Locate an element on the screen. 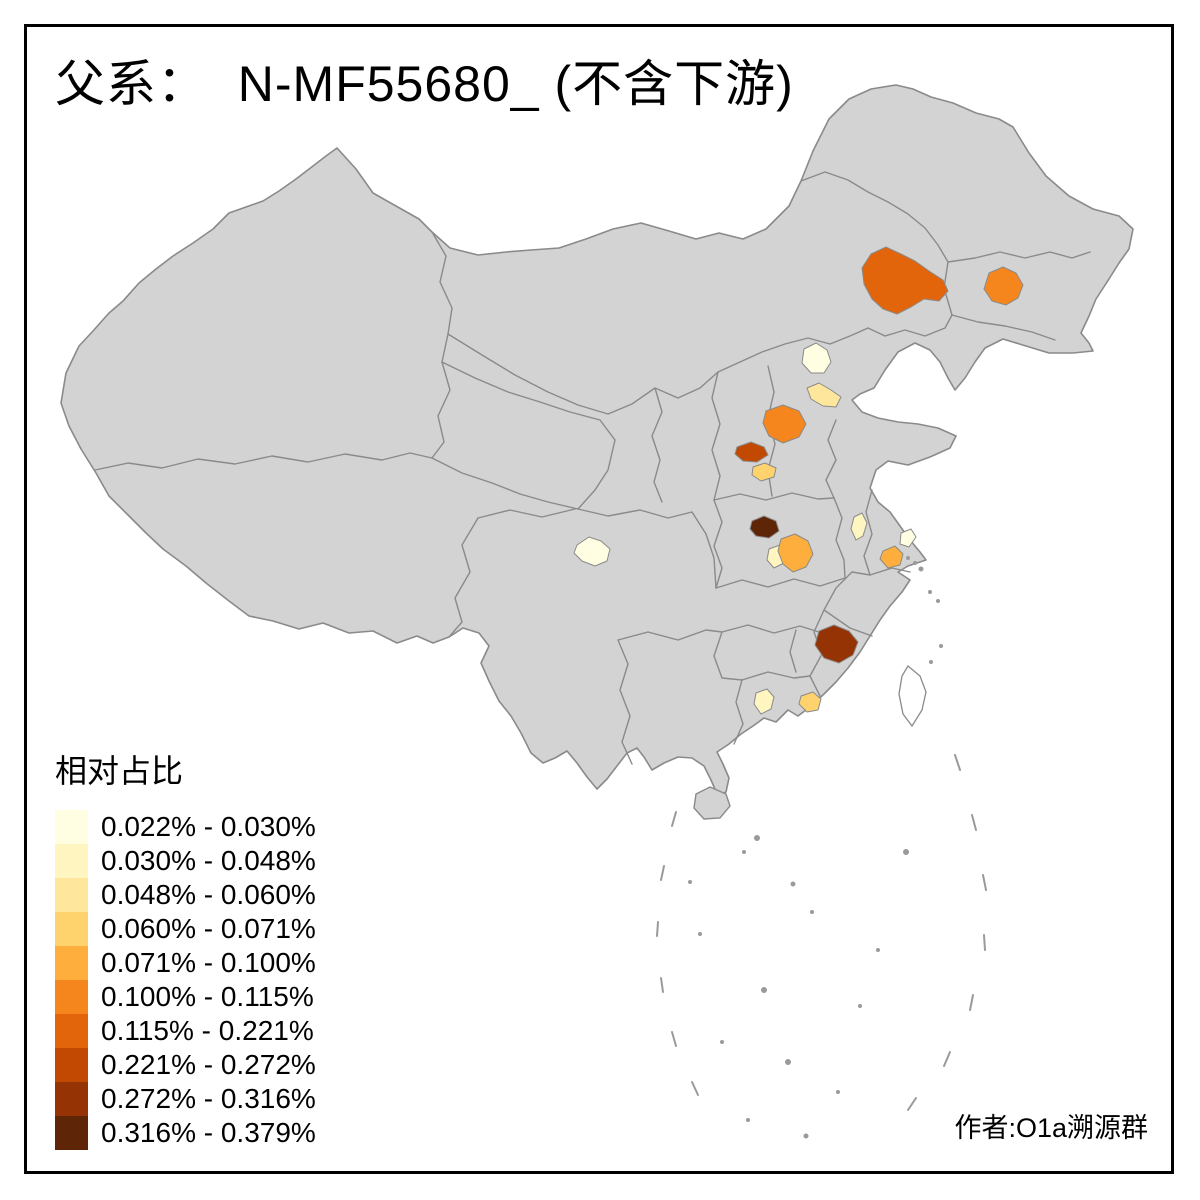 Image resolution: width=1200 pixels, height=1200 pixels. region-guangdong-central is located at coordinates (764, 701).